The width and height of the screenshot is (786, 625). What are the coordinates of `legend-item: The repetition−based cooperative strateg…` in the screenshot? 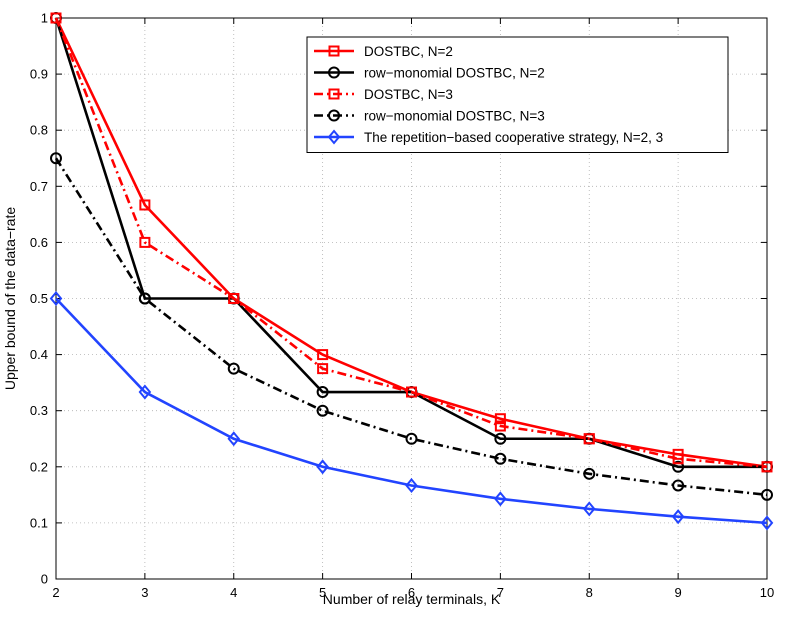 It's located at (488, 137).